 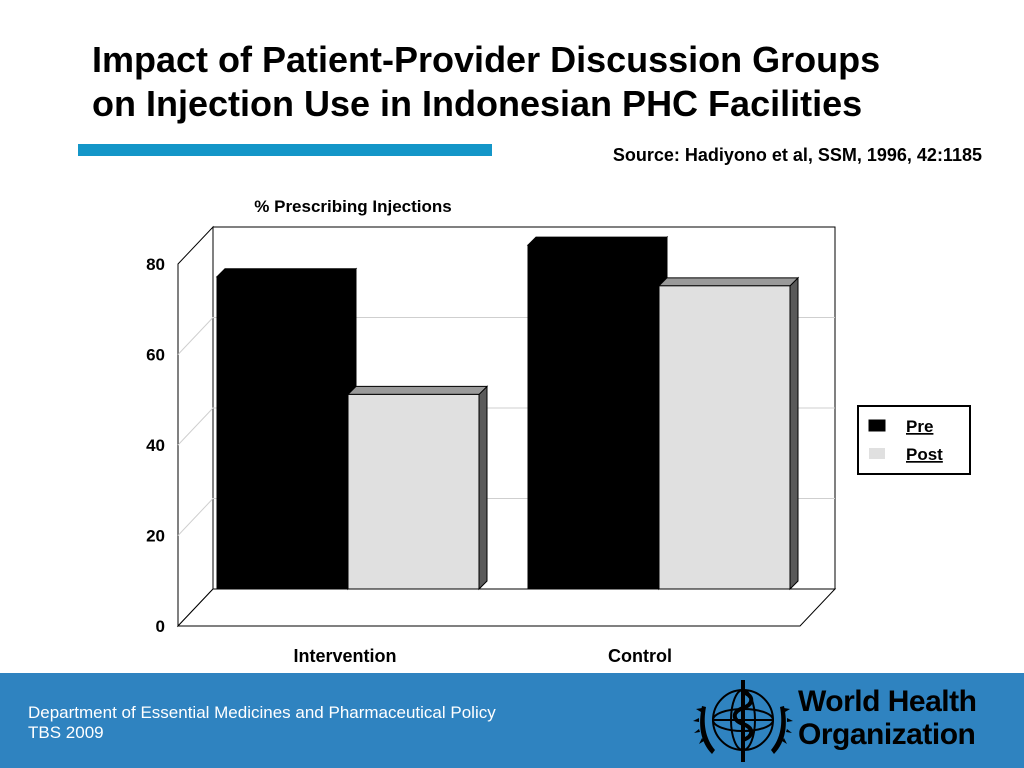 What do you see at coordinates (877, 425) in the screenshot?
I see `legend-swatch-pre` at bounding box center [877, 425].